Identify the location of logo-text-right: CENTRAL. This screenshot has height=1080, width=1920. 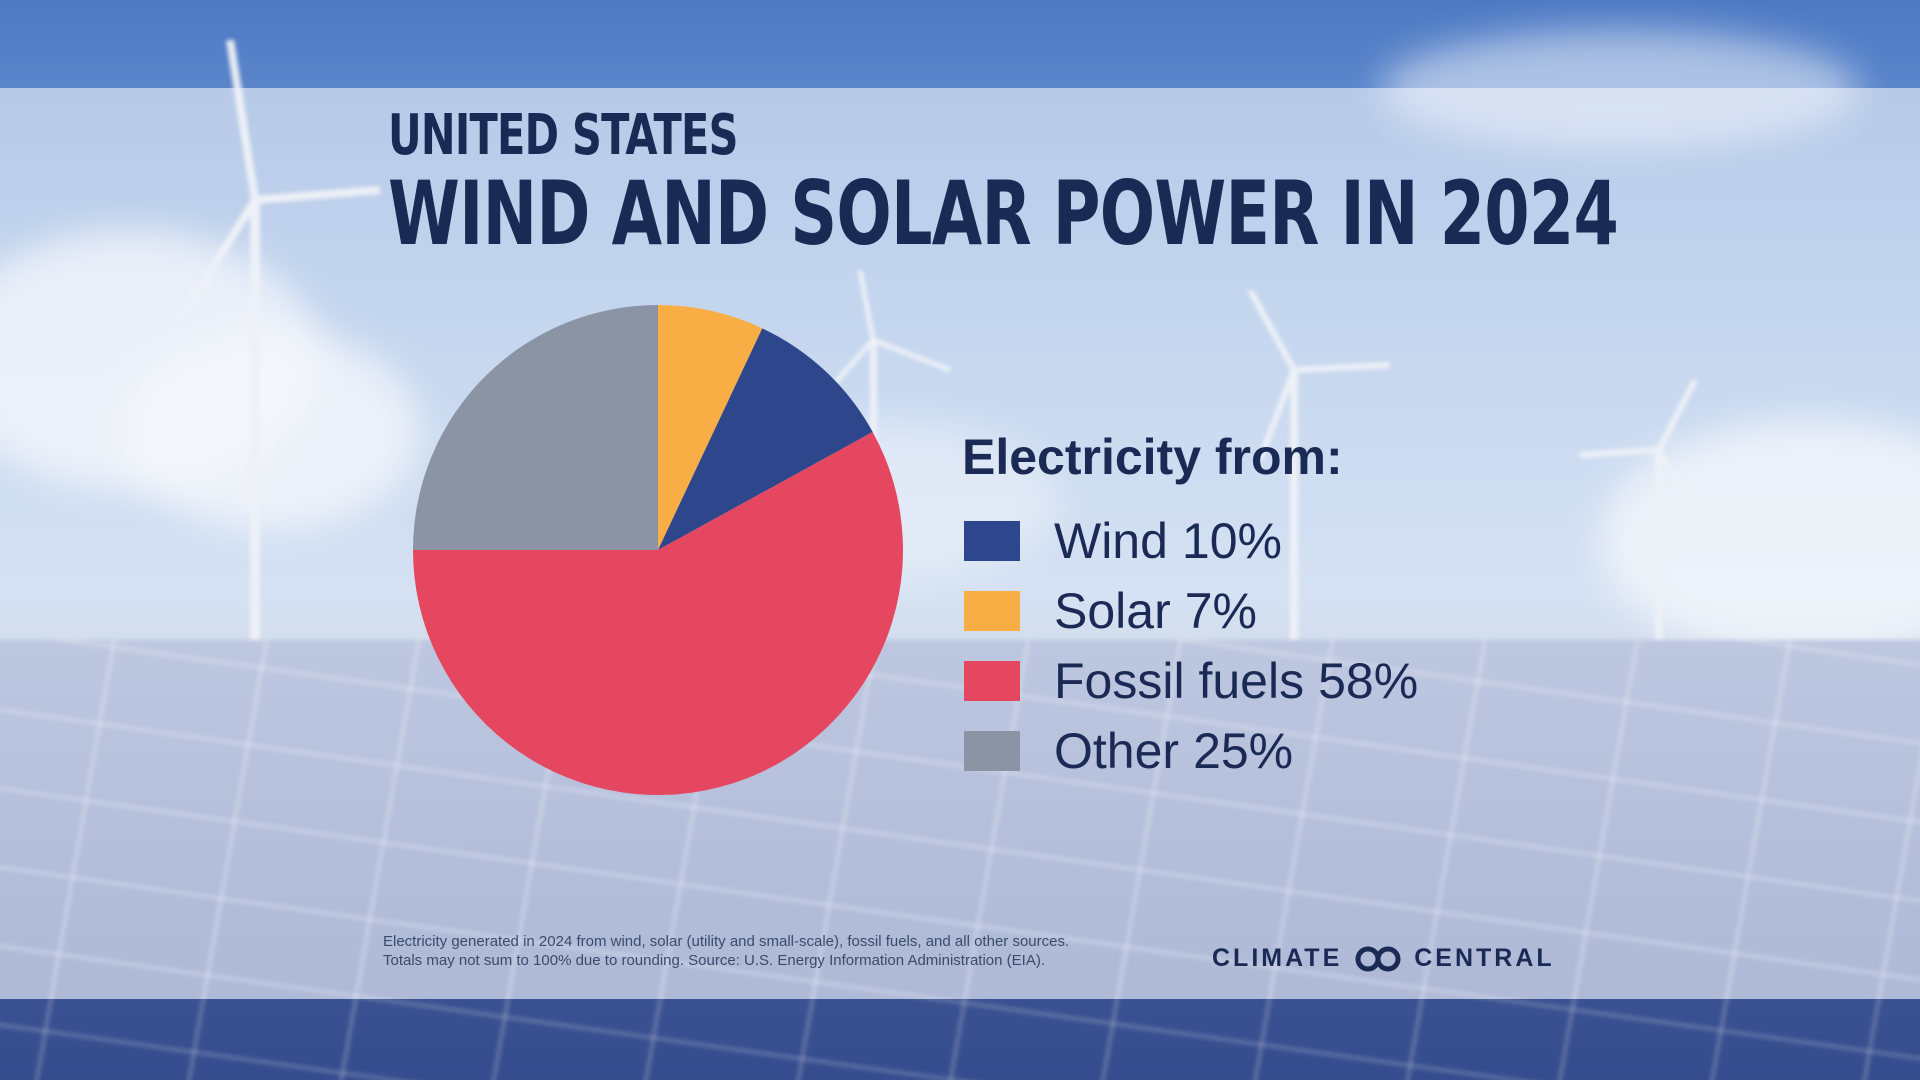
(1484, 958).